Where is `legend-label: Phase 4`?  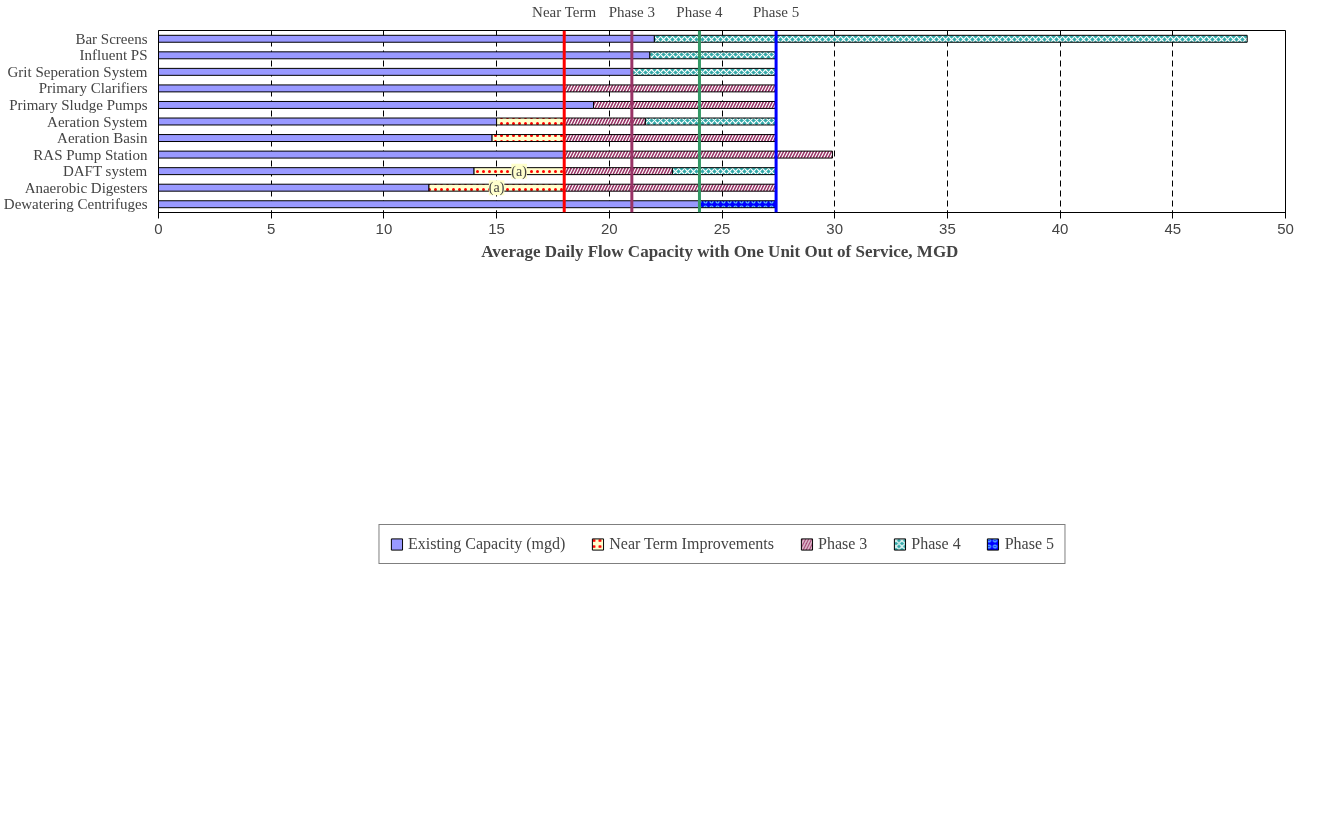
legend-label: Phase 4 is located at coordinates (936, 544).